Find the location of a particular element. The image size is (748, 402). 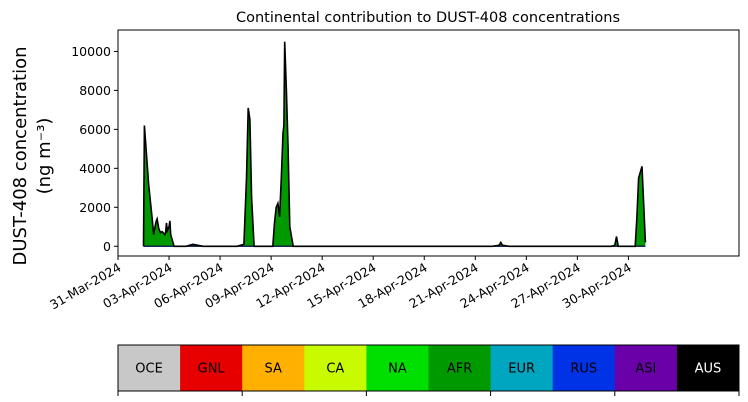

legend-swatch-sa is located at coordinates (273, 368).